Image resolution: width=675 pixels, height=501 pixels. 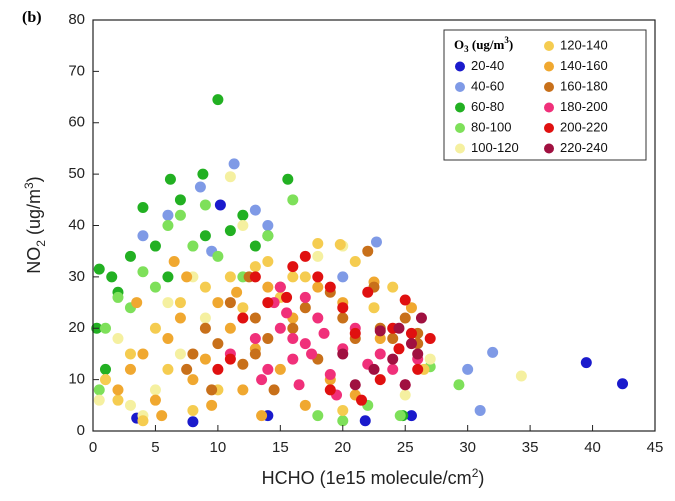 What do you see at coordinates (405, 447) in the screenshot?
I see `x-tick-label: 25` at bounding box center [405, 447].